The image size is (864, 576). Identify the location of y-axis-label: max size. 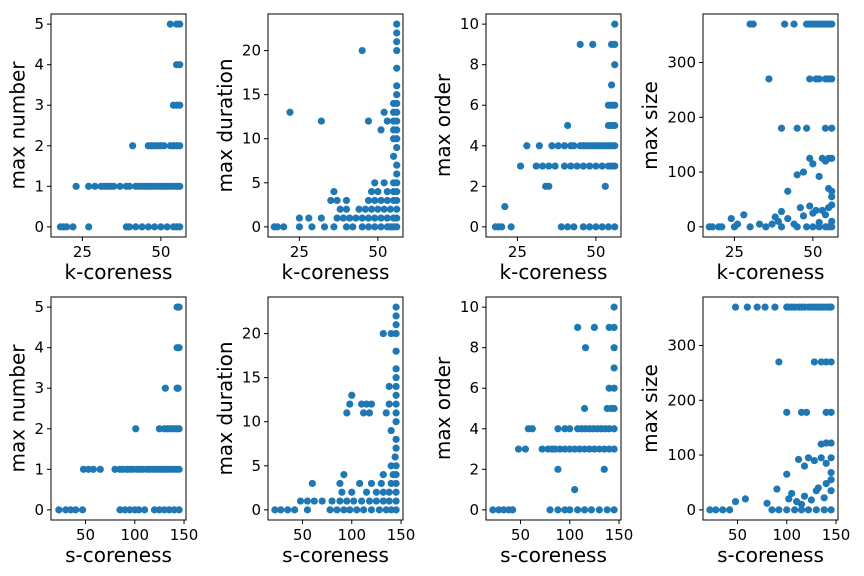
(650, 125).